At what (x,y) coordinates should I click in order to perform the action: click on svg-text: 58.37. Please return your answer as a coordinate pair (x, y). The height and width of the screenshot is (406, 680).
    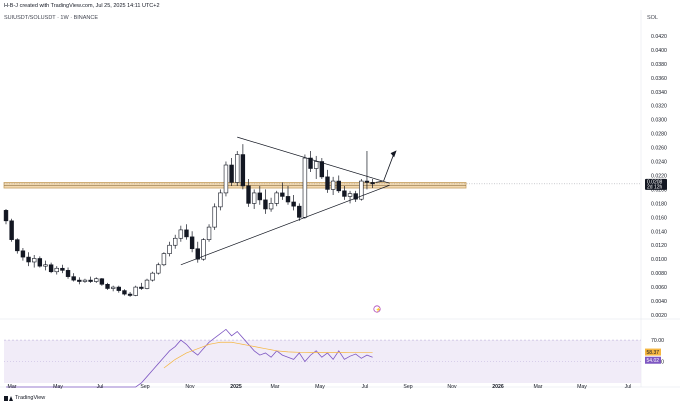
    Looking at the image, I should click on (653, 353).